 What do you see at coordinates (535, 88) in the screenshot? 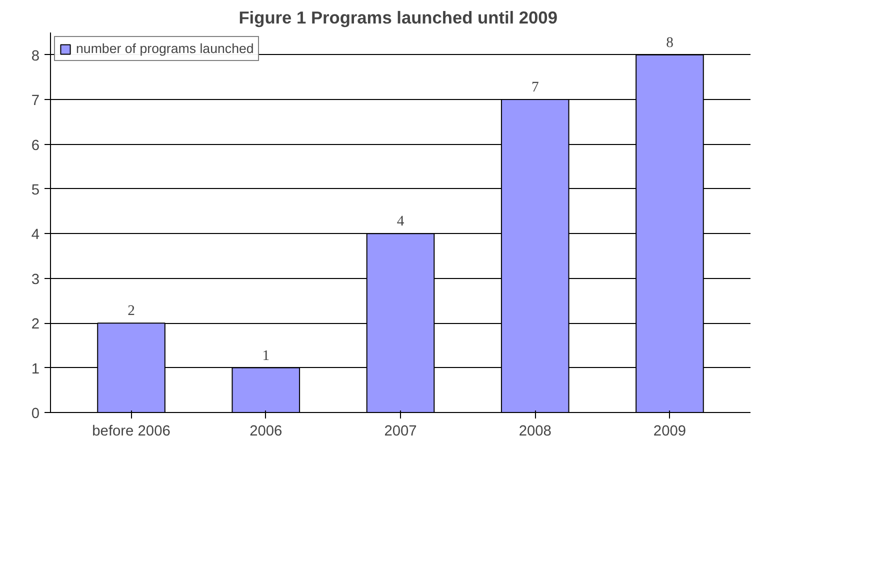
I see `data-label: 7` at bounding box center [535, 88].